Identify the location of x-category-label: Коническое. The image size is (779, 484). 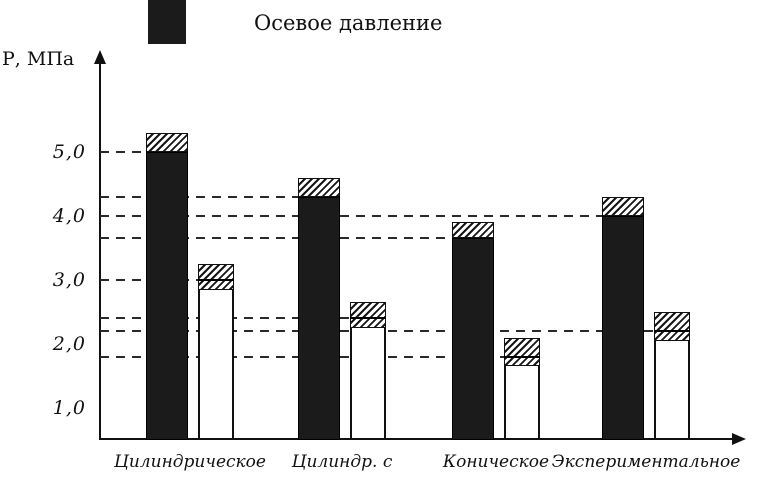
(496, 462).